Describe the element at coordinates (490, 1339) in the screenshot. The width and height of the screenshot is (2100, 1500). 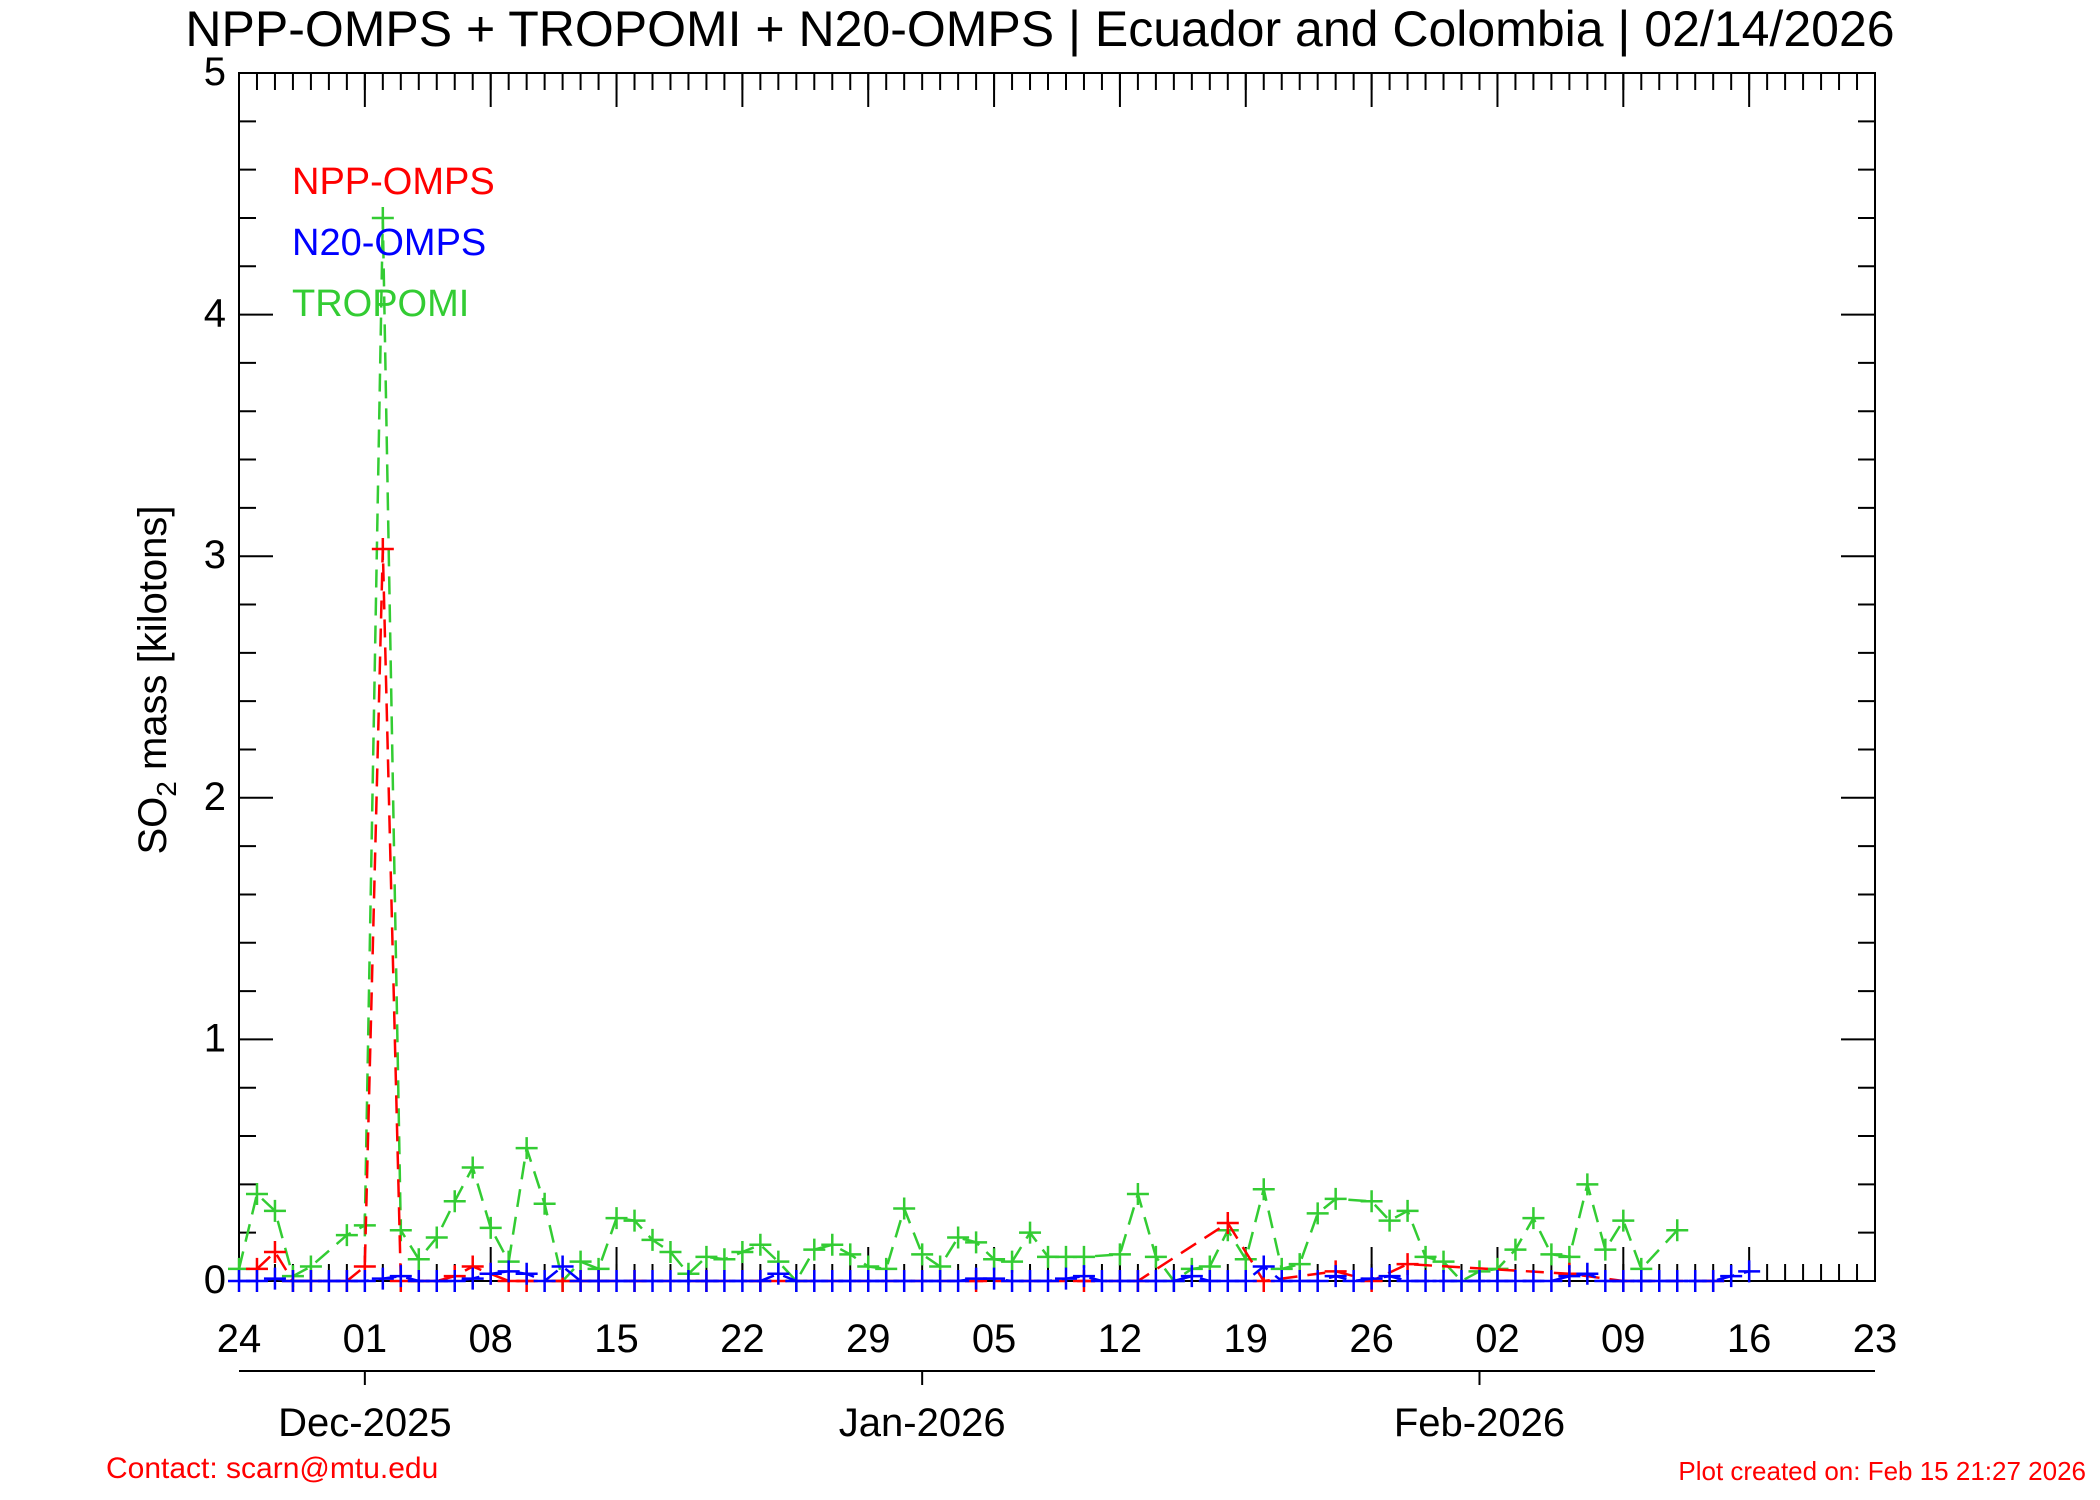
I see `x-tick-label: 08` at that location.